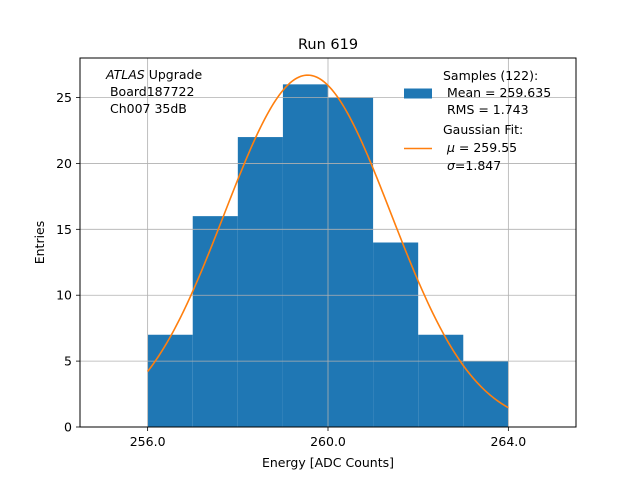  What do you see at coordinates (497, 92) in the screenshot?
I see `legend-samples-mean: Mean = 259.635` at bounding box center [497, 92].